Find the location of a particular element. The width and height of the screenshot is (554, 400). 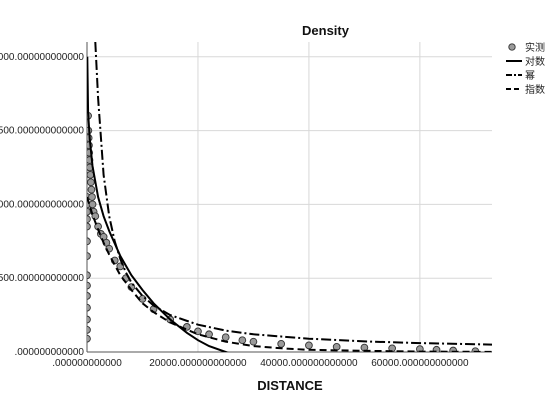

legend-label-3: 指数 is located at coordinates (535, 89).